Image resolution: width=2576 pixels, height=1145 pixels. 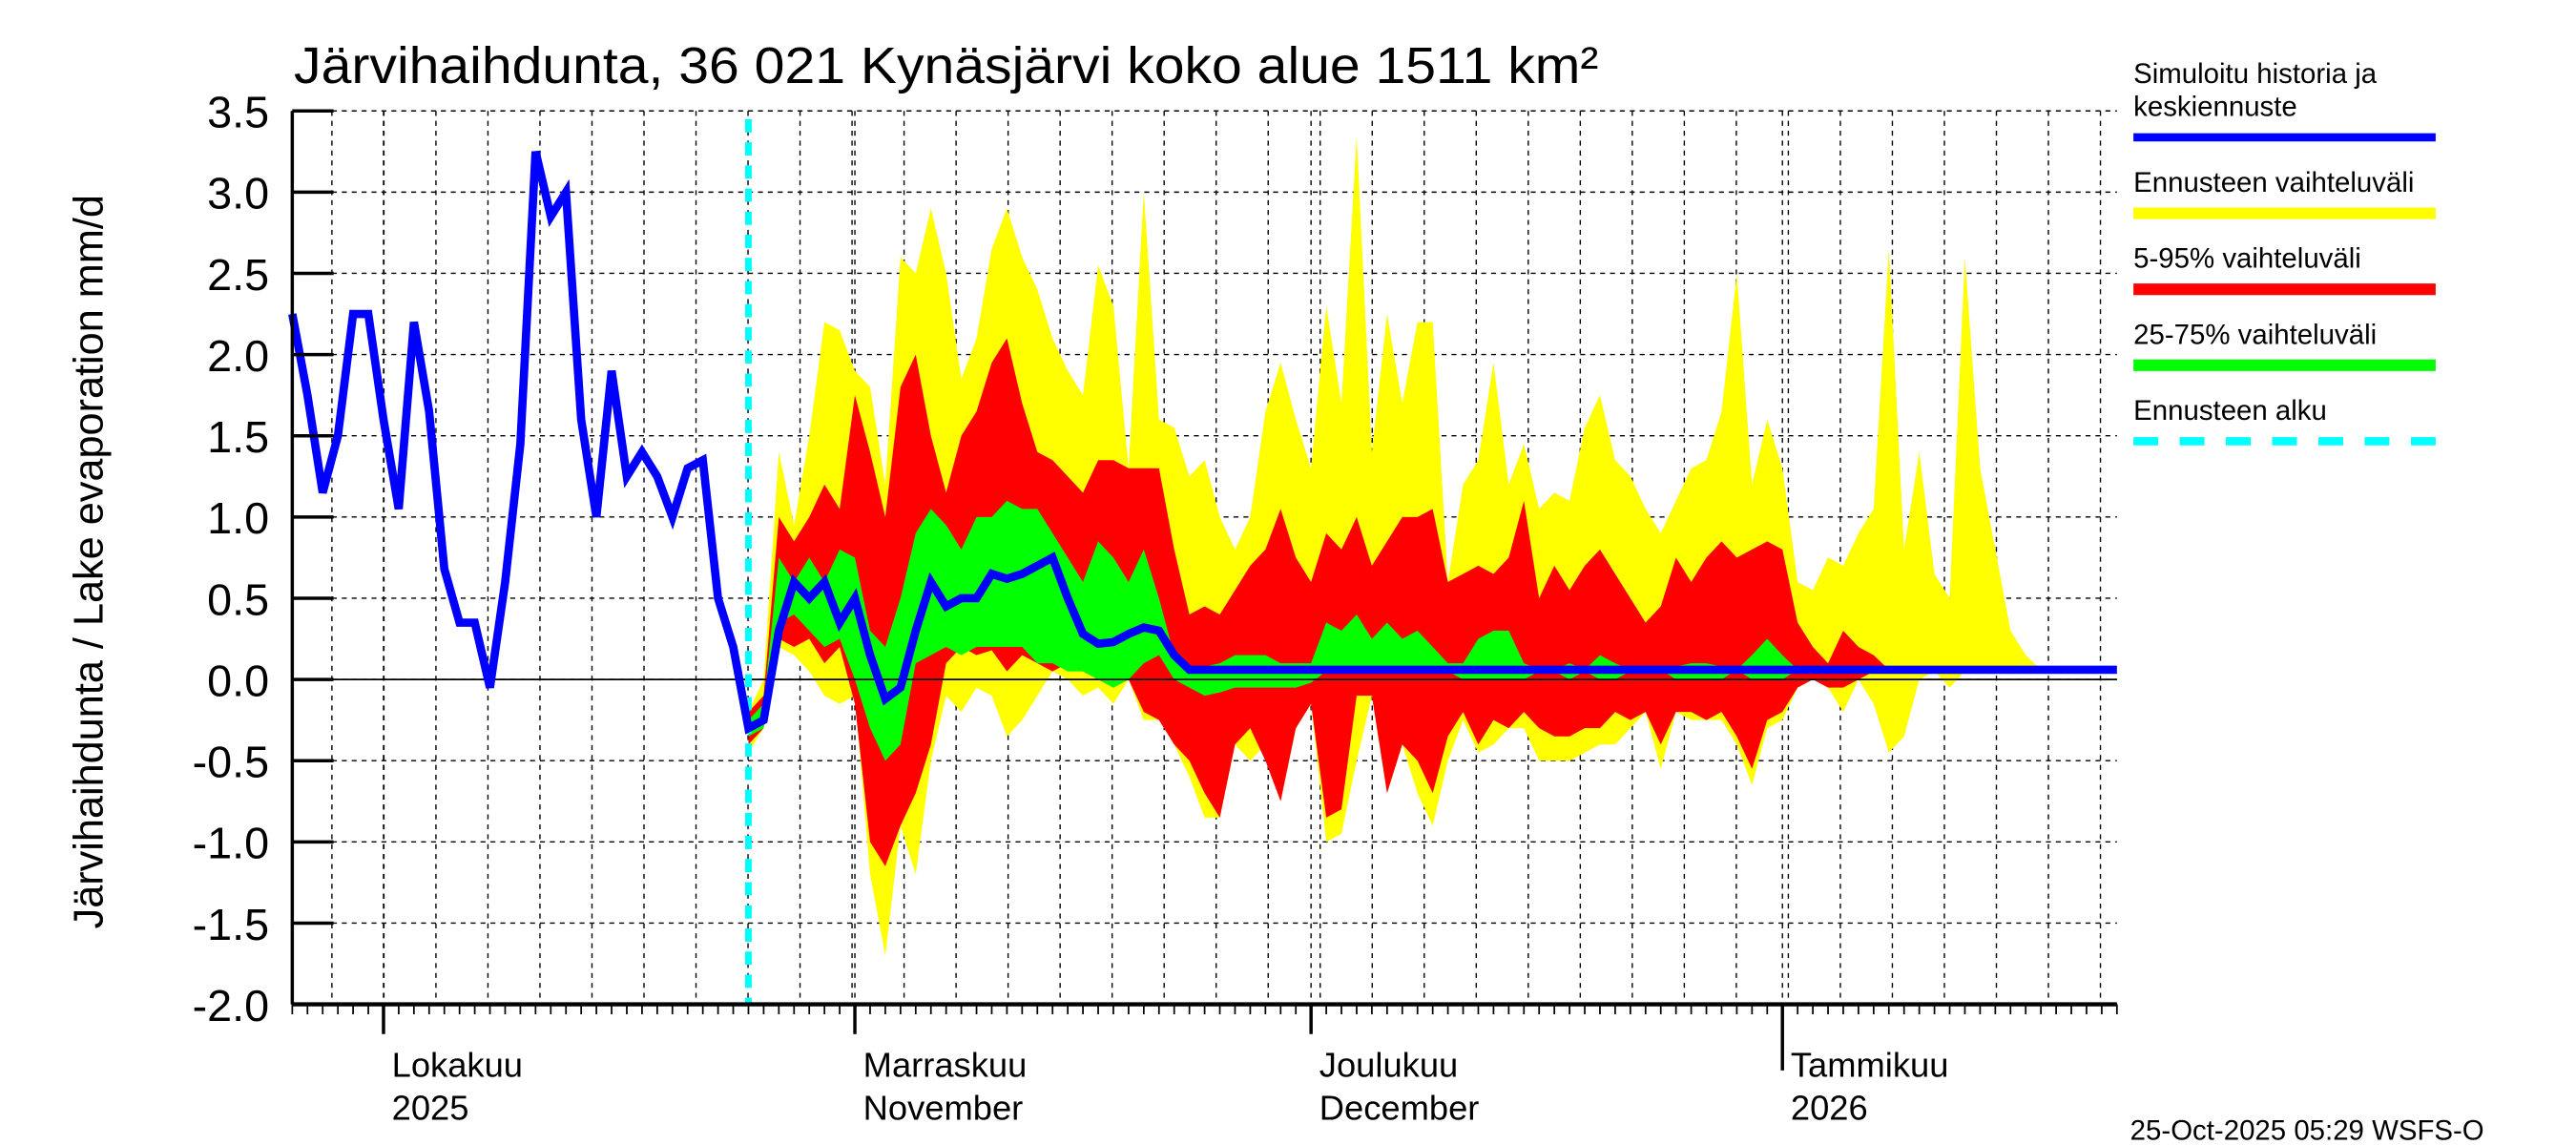 I want to click on y-tick-label: -0.5, so click(x=231, y=762).